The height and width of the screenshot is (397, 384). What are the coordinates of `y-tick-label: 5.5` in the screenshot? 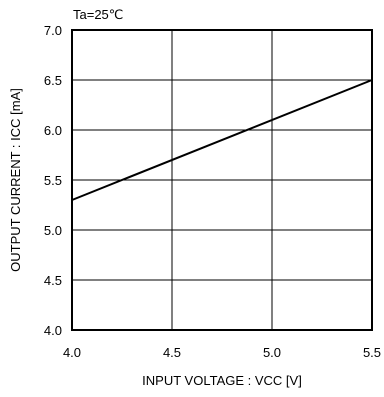 It's located at (53, 180).